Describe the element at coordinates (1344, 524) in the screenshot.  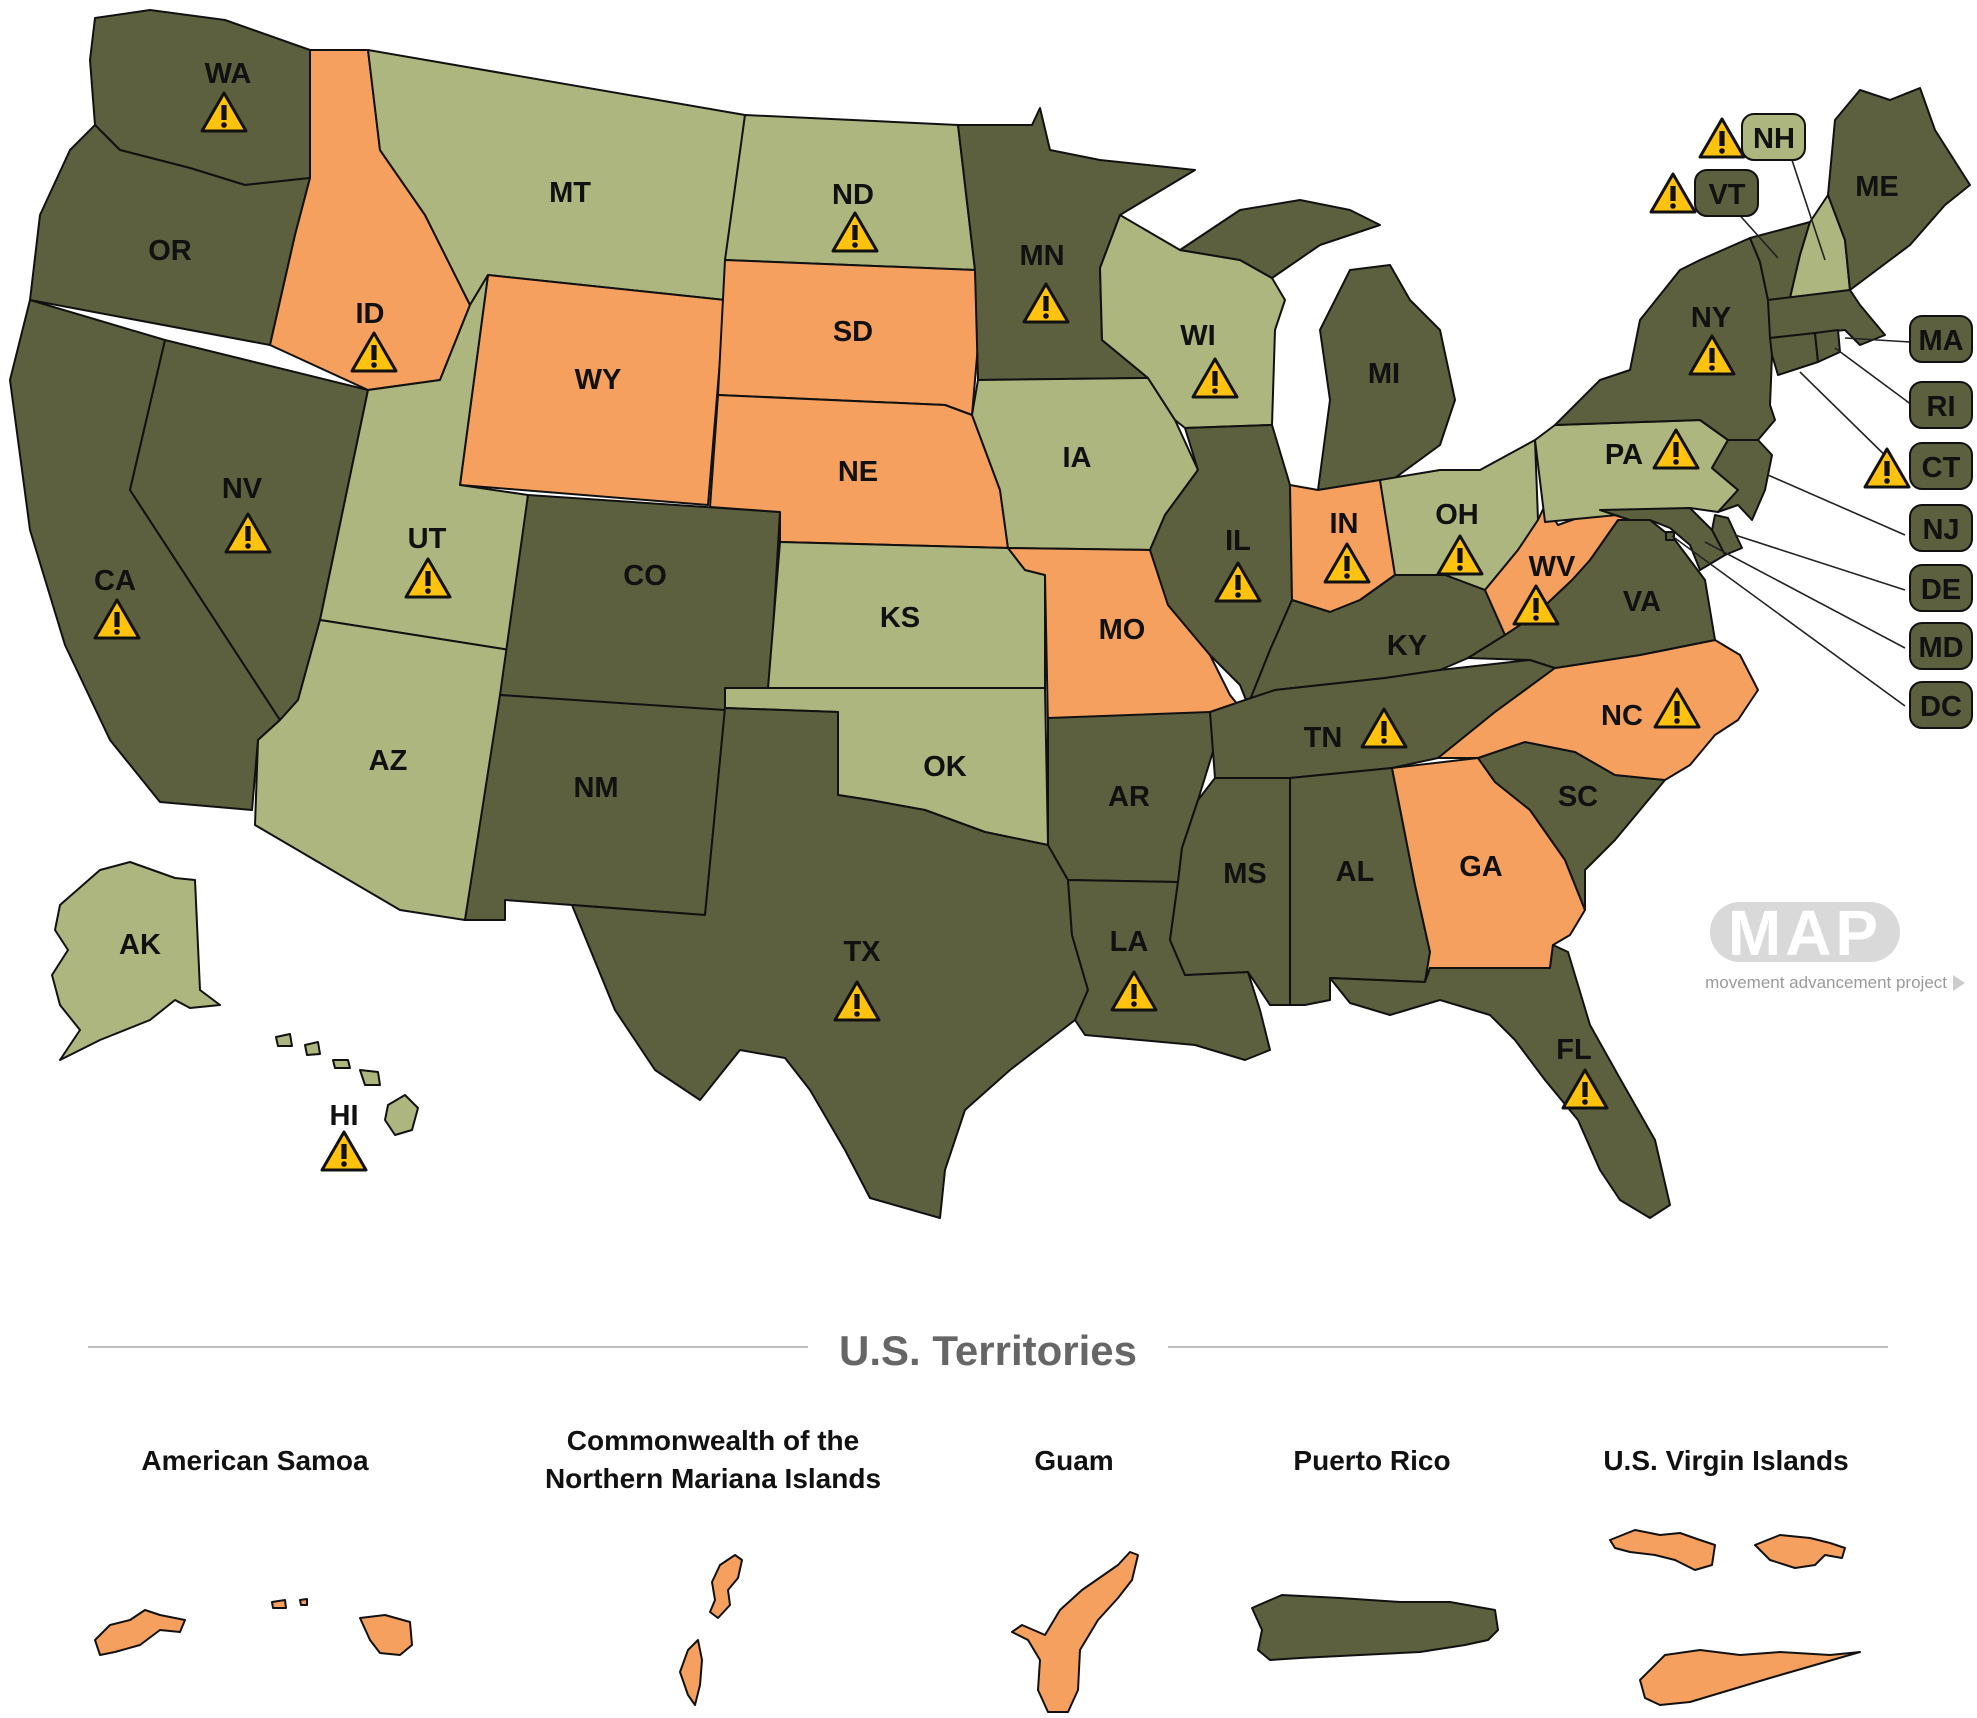
I see `label-IN: IN` at that location.